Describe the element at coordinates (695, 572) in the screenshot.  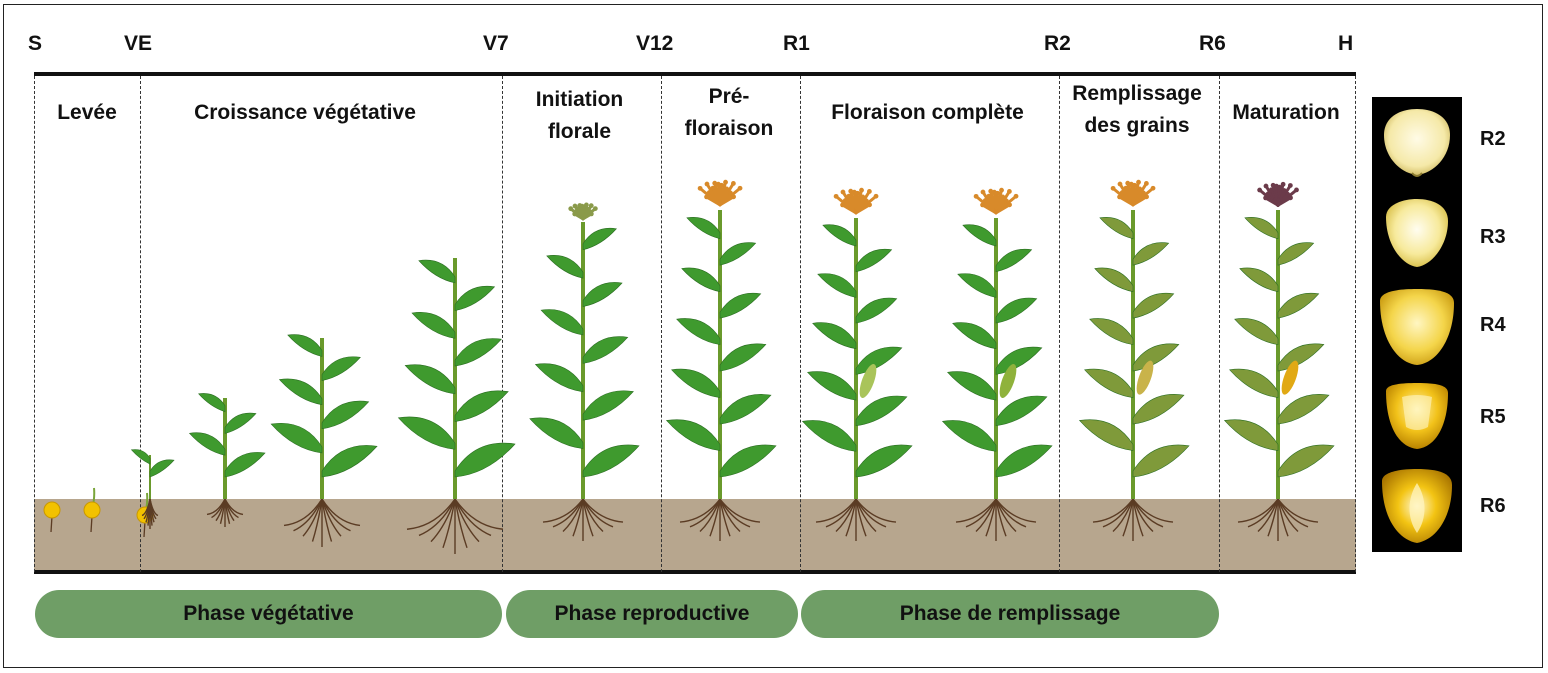
I see `timeline-bottom-bar` at that location.